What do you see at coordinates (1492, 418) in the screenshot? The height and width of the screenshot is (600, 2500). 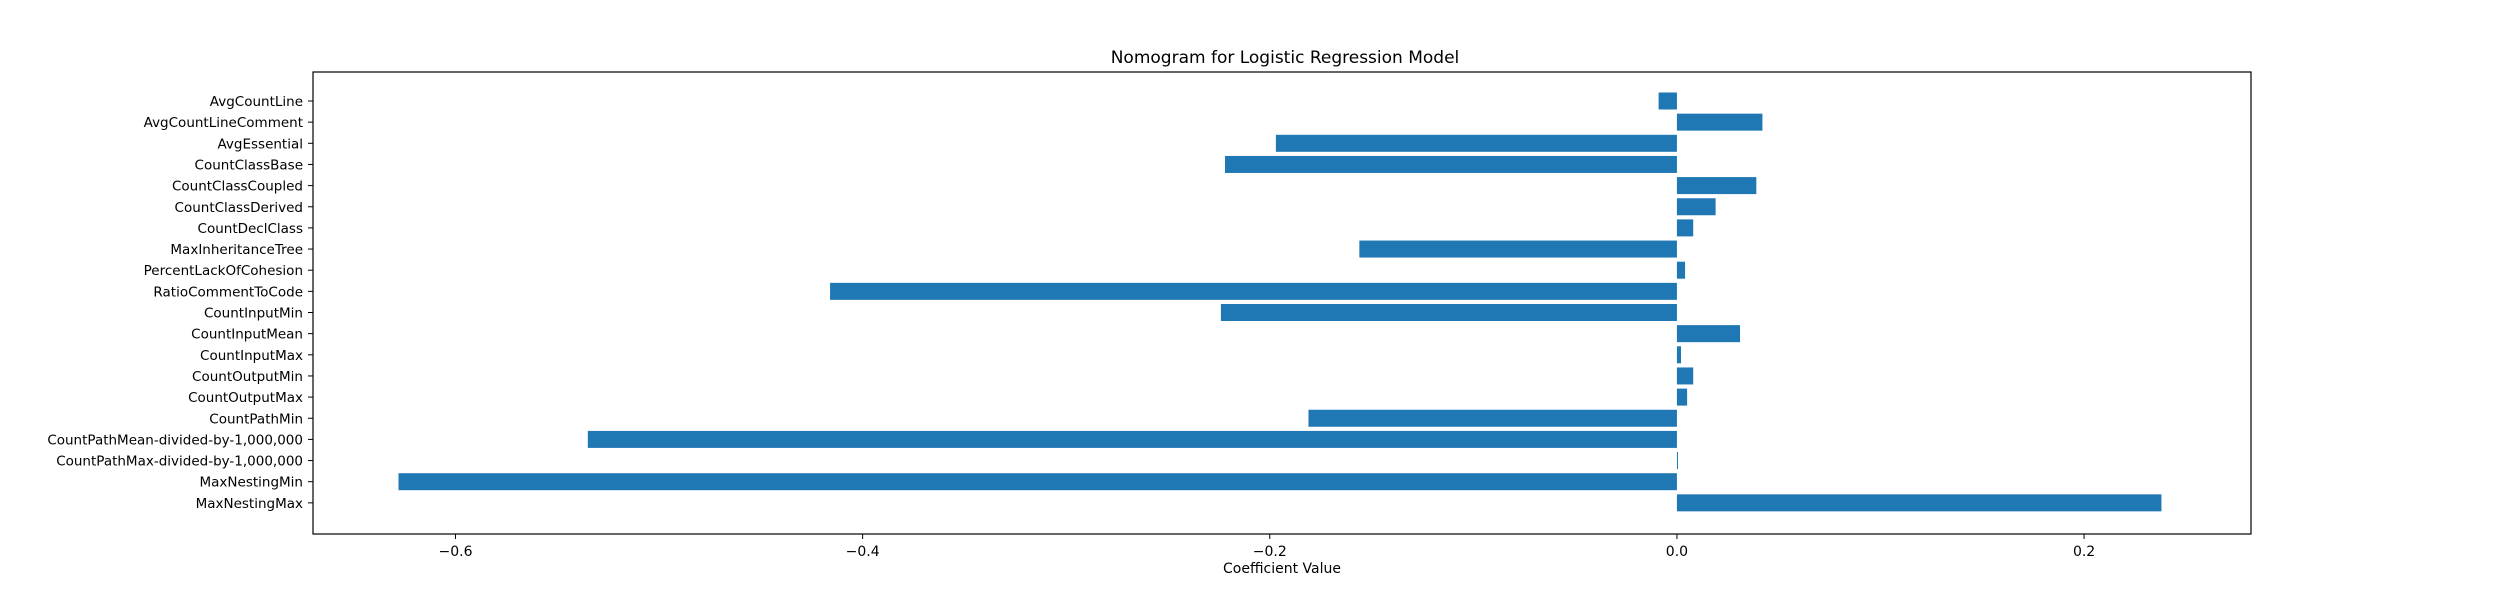 I see `bar-countpathmin` at bounding box center [1492, 418].